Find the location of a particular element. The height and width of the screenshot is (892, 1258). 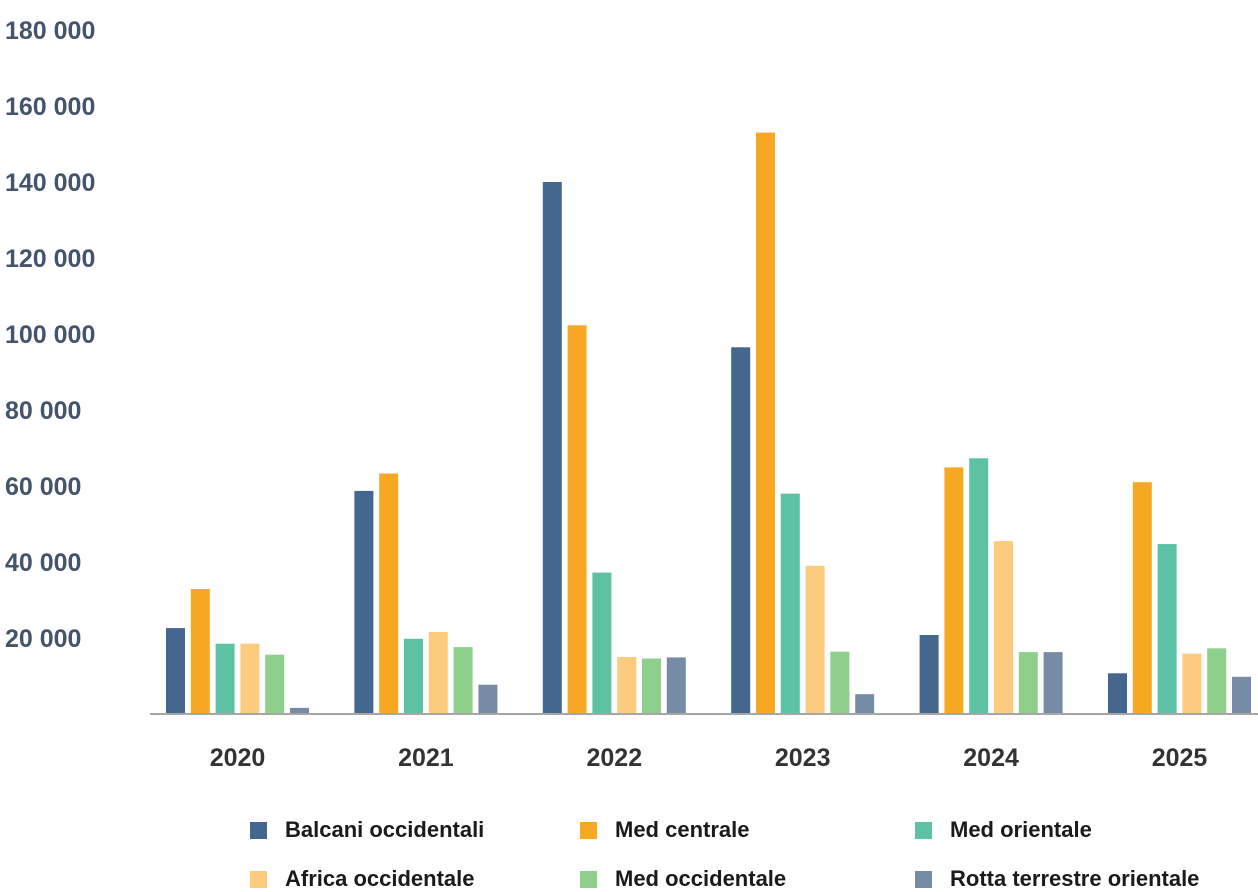

legend-label: Africa occidentale is located at coordinates (380, 878).